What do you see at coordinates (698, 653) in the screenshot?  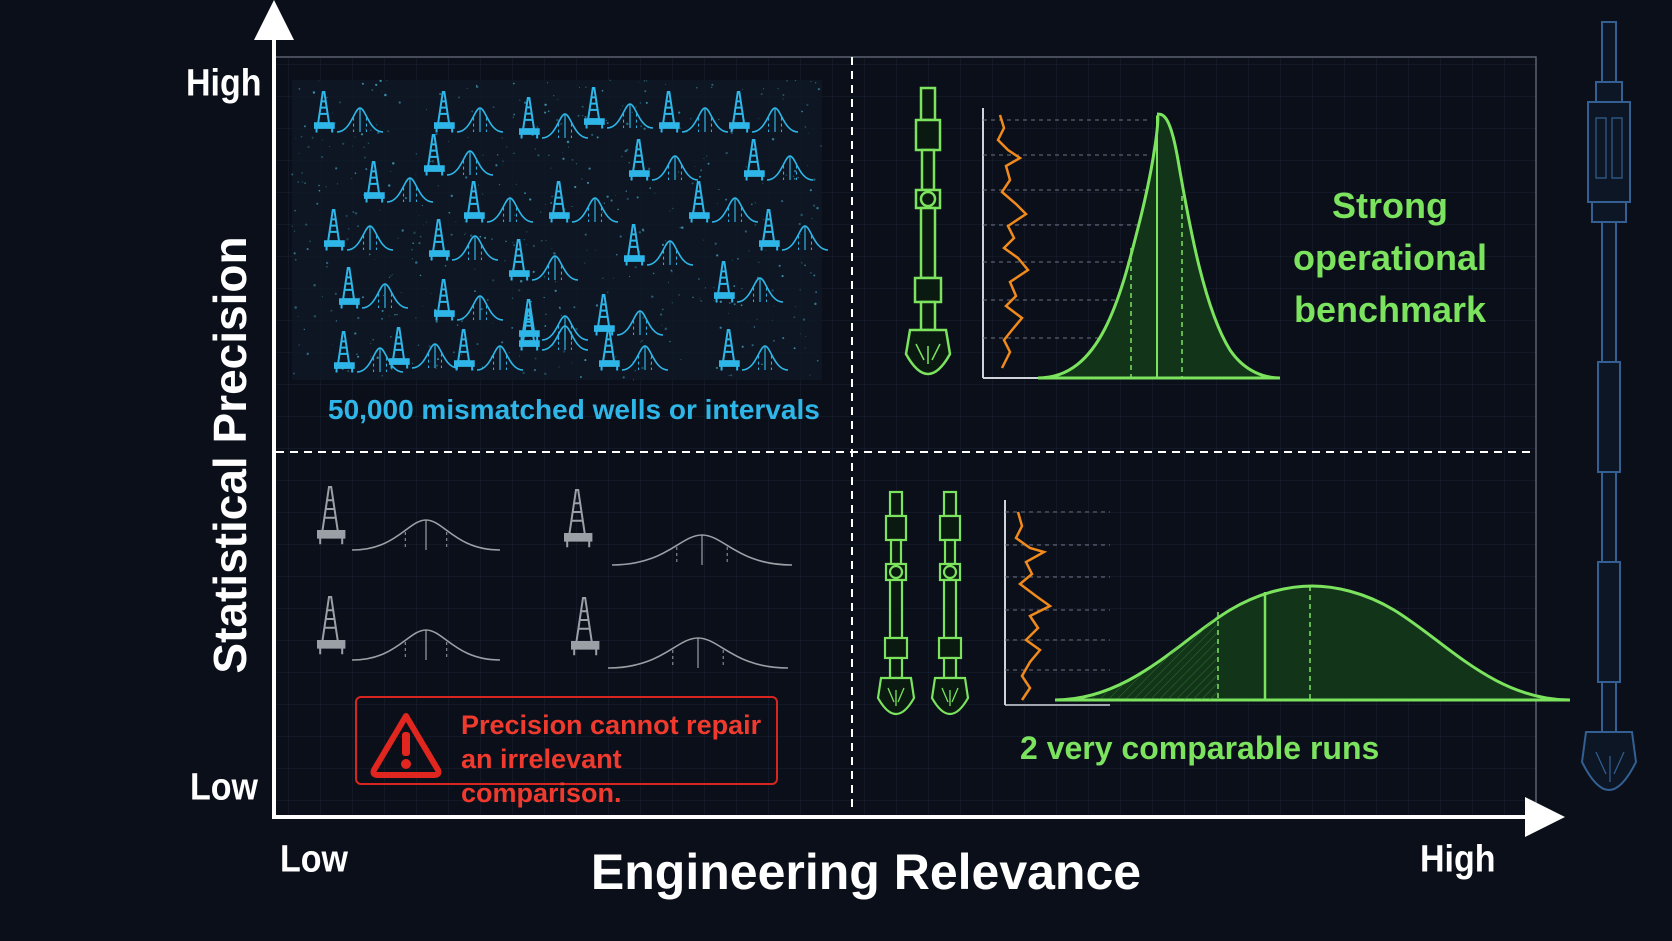 I see `grey-flat-curve` at bounding box center [698, 653].